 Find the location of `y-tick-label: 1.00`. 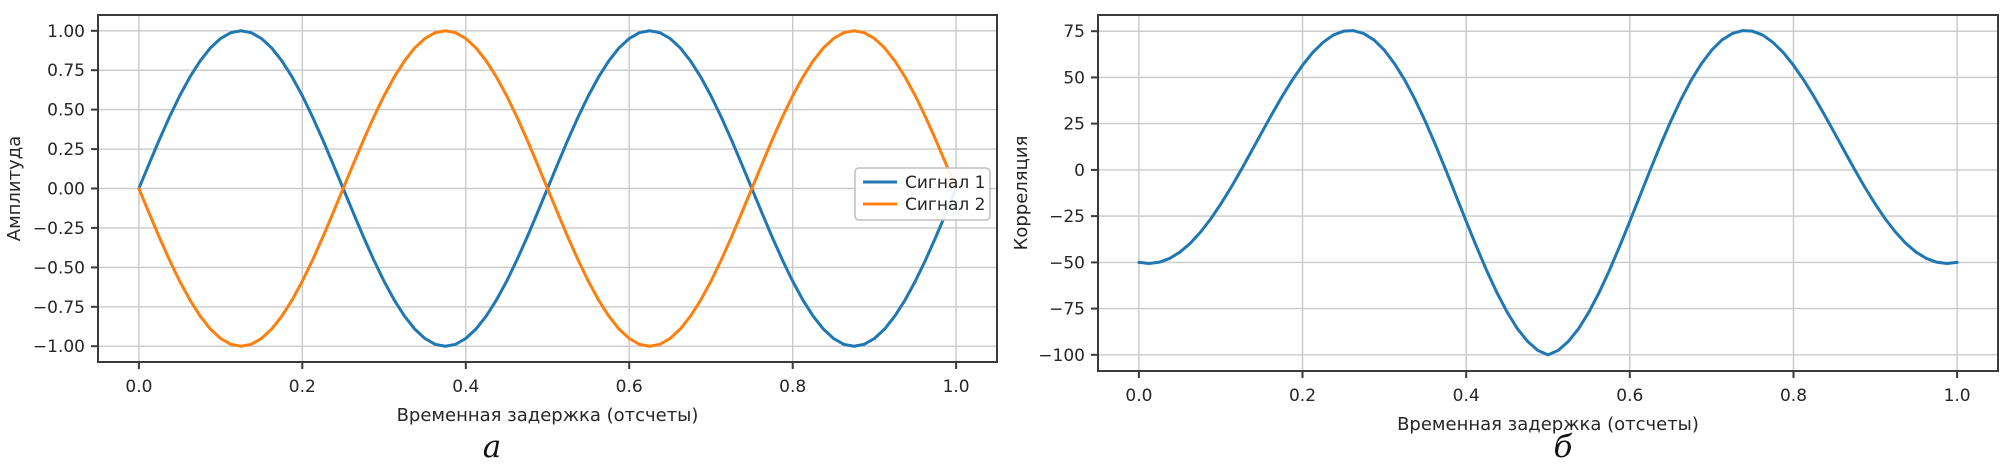

y-tick-label: 1.00 is located at coordinates (66, 32).